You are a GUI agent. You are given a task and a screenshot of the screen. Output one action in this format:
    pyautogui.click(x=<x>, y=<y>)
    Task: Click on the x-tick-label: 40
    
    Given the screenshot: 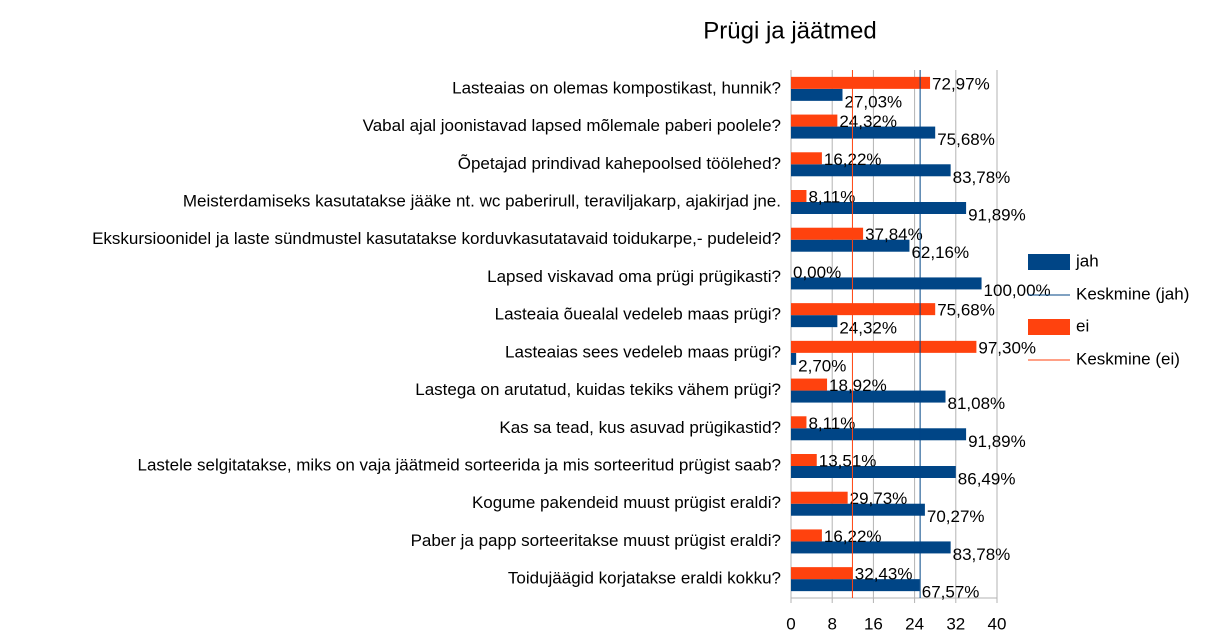 What is the action you would take?
    pyautogui.click(x=997, y=623)
    